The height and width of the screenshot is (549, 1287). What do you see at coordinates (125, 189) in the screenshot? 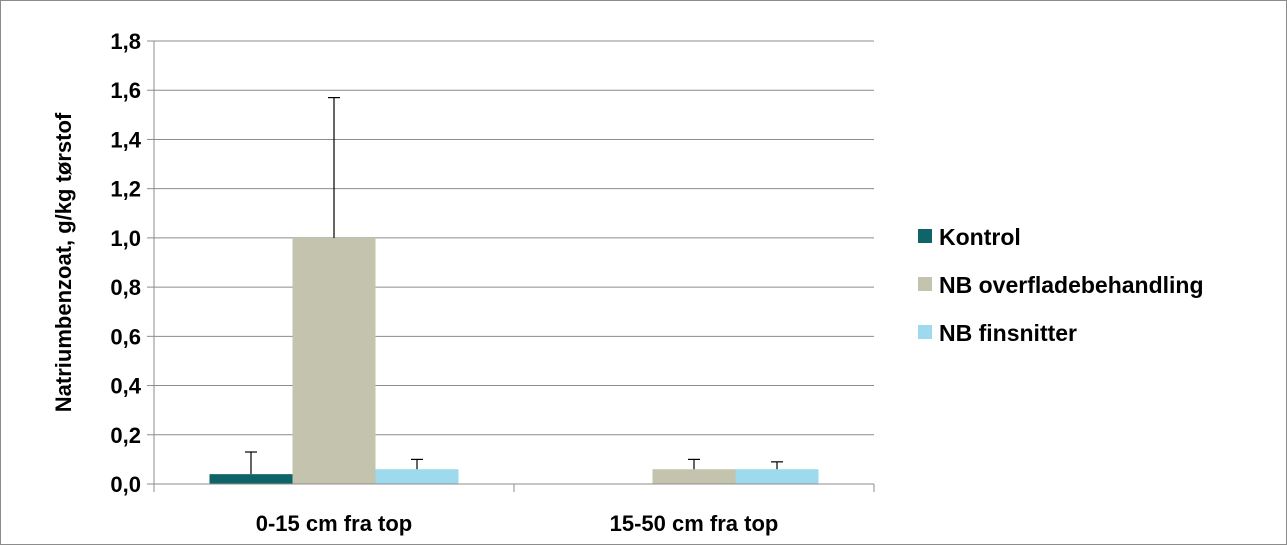
I see `y-tick-label: 1,2` at bounding box center [125, 189].